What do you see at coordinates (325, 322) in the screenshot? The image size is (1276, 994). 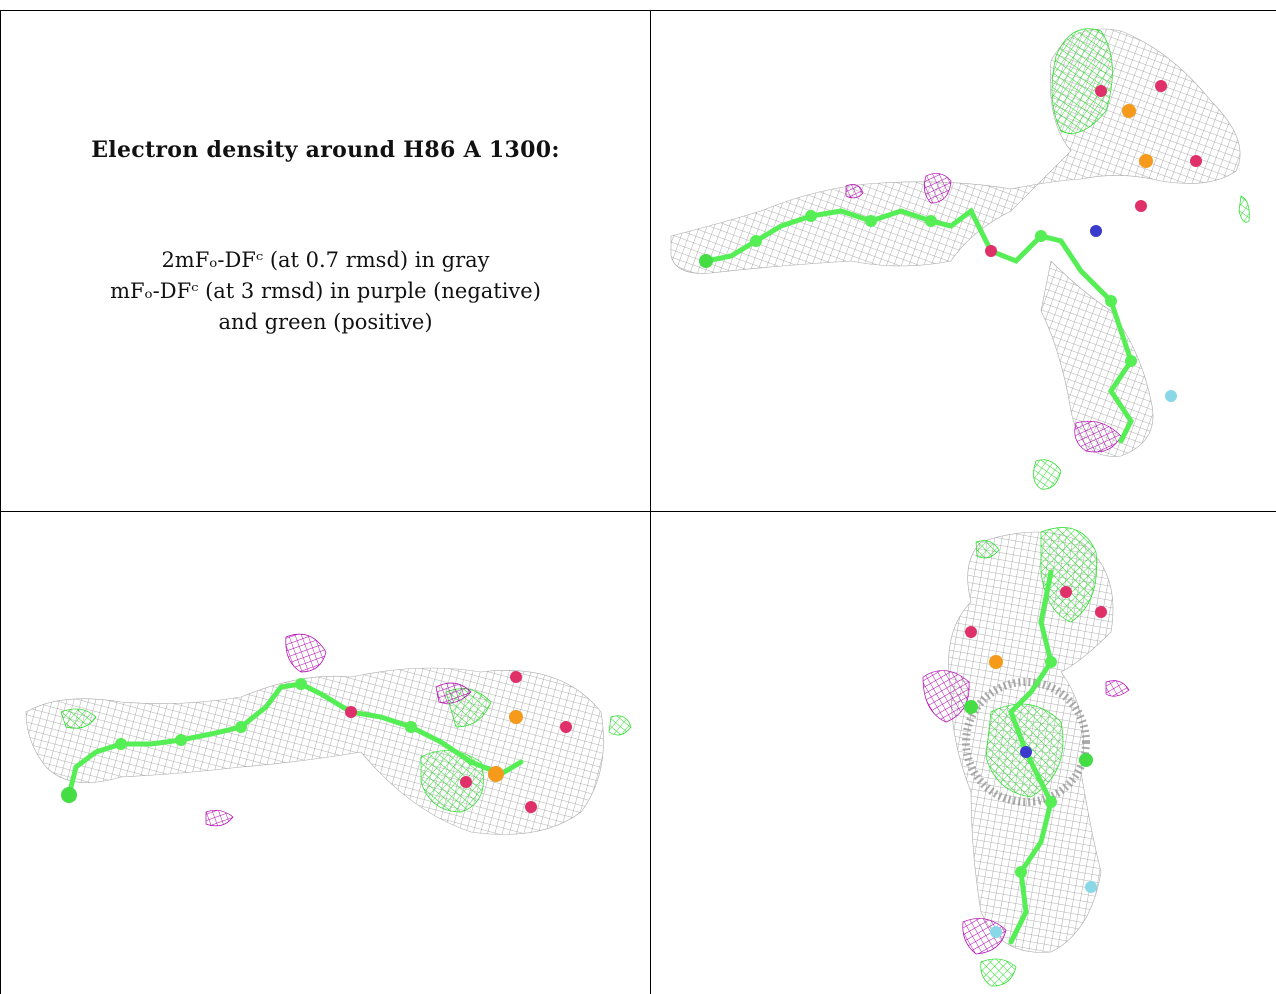 I see `caption-line-colors: and green (positive)` at bounding box center [325, 322].